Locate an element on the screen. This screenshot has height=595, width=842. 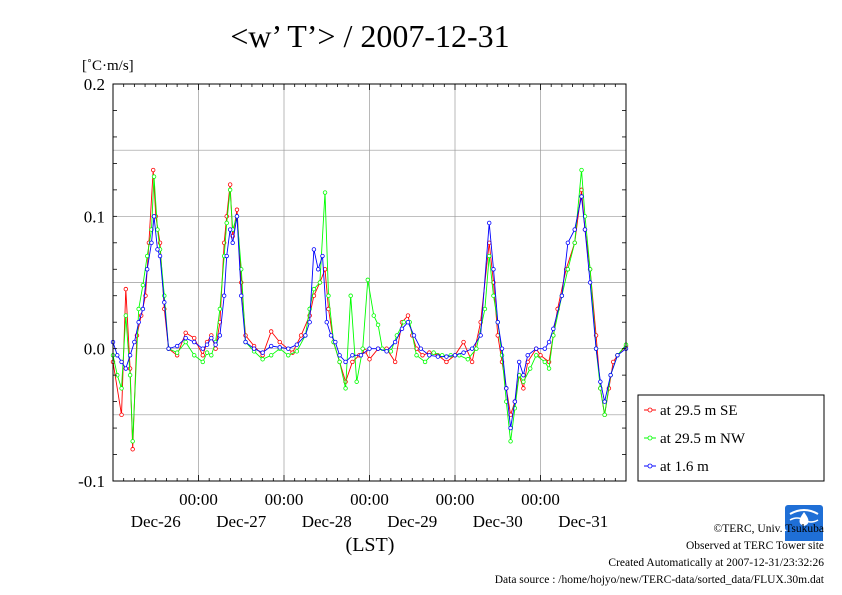
x-day-label: Dec-31 is located at coordinates (583, 521).